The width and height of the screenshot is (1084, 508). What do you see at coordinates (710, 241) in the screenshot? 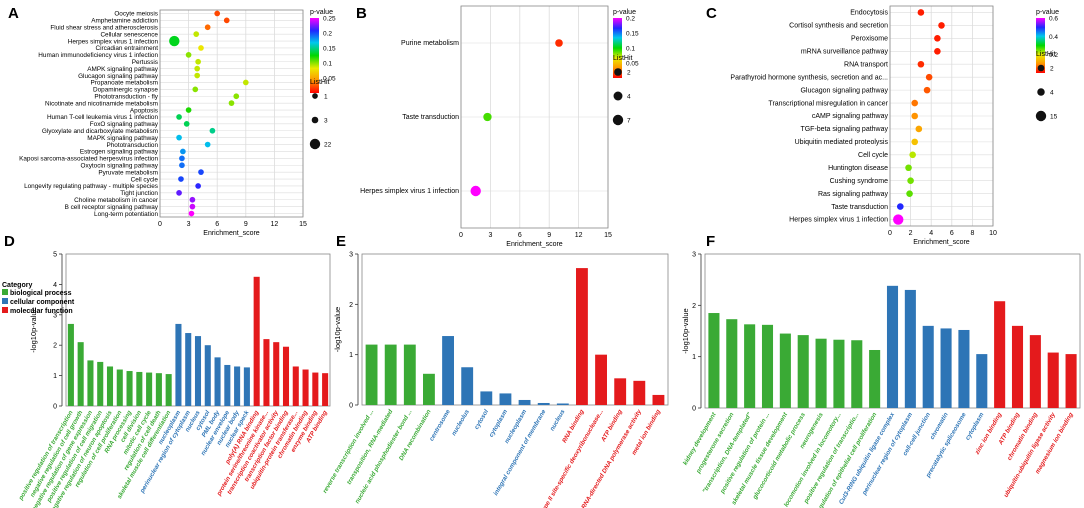
I see `panel-label-f: F` at bounding box center [710, 241].